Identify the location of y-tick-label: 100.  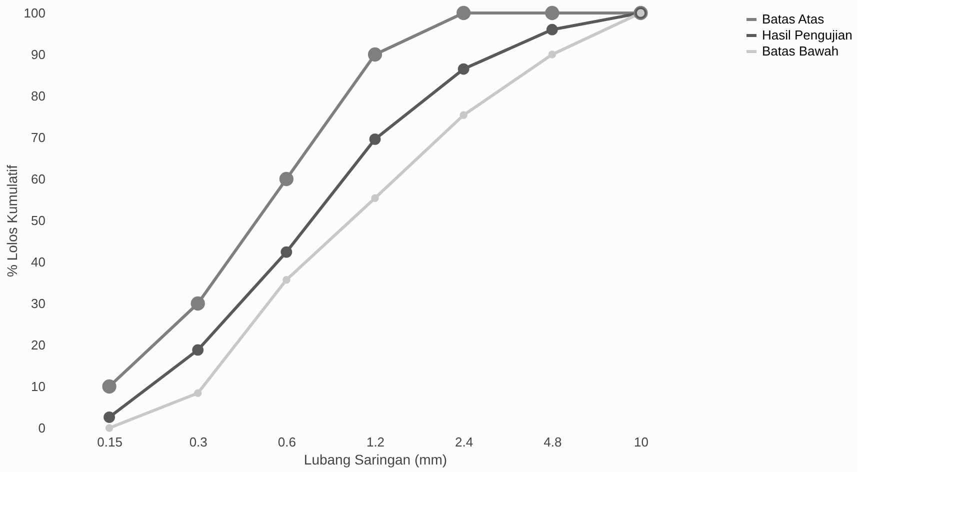
(35, 13).